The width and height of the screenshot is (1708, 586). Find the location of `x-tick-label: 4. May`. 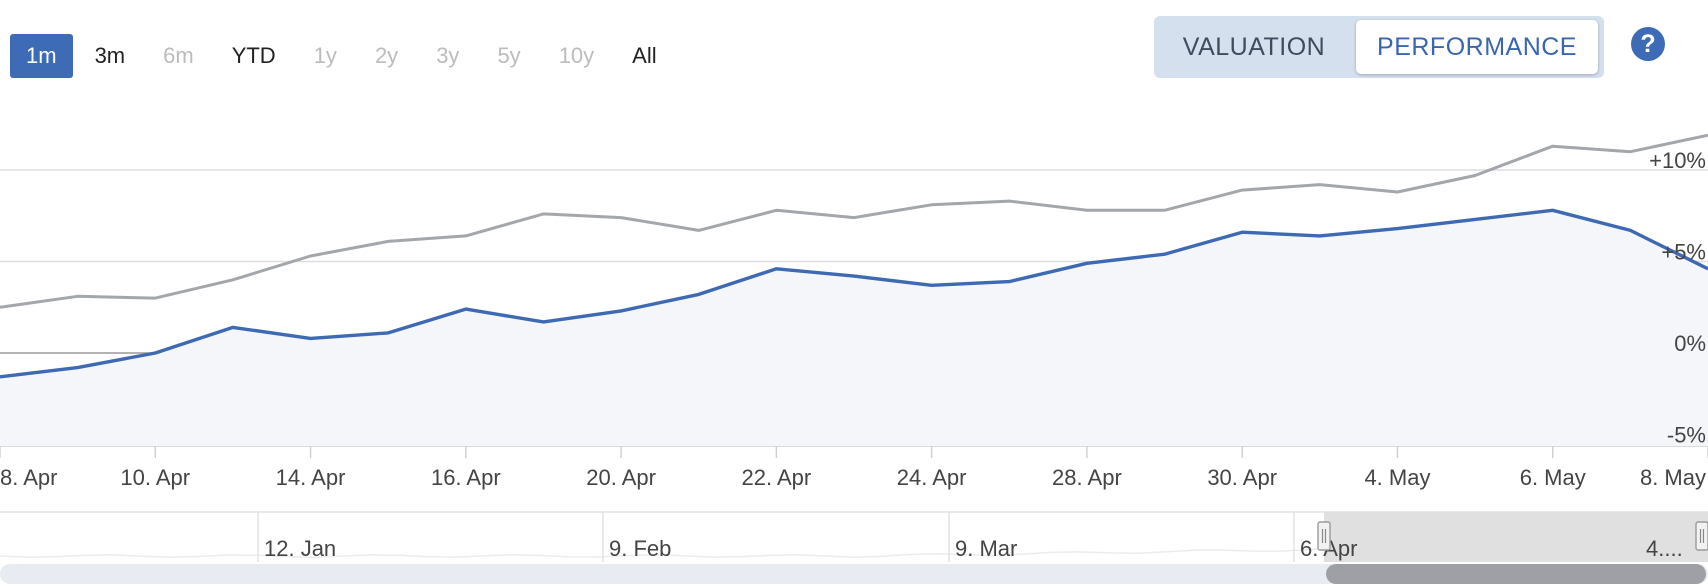

x-tick-label: 4. May is located at coordinates (1397, 477).